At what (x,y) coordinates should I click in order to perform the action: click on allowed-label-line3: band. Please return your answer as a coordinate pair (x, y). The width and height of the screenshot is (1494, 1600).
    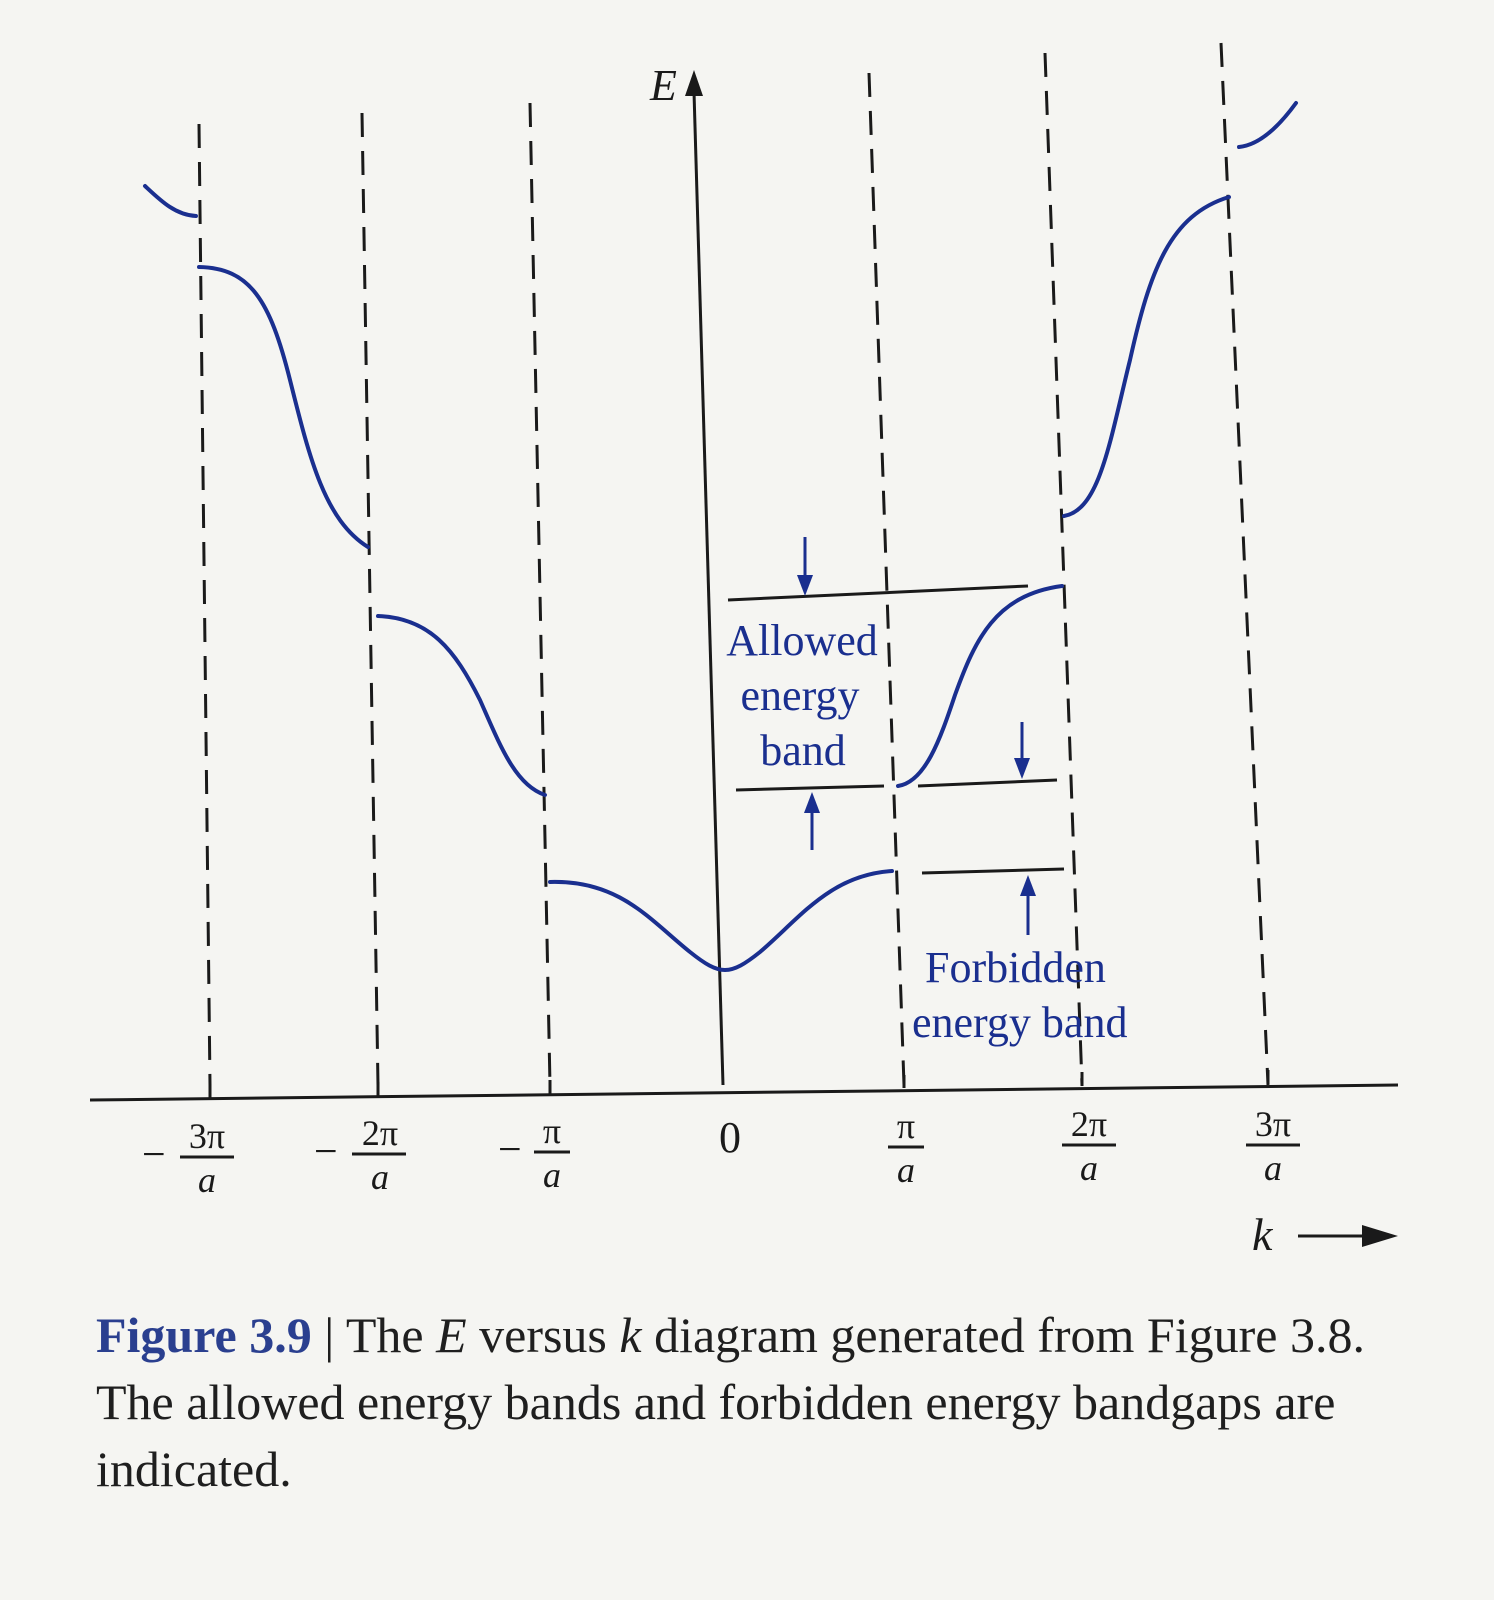
    Looking at the image, I should click on (803, 750).